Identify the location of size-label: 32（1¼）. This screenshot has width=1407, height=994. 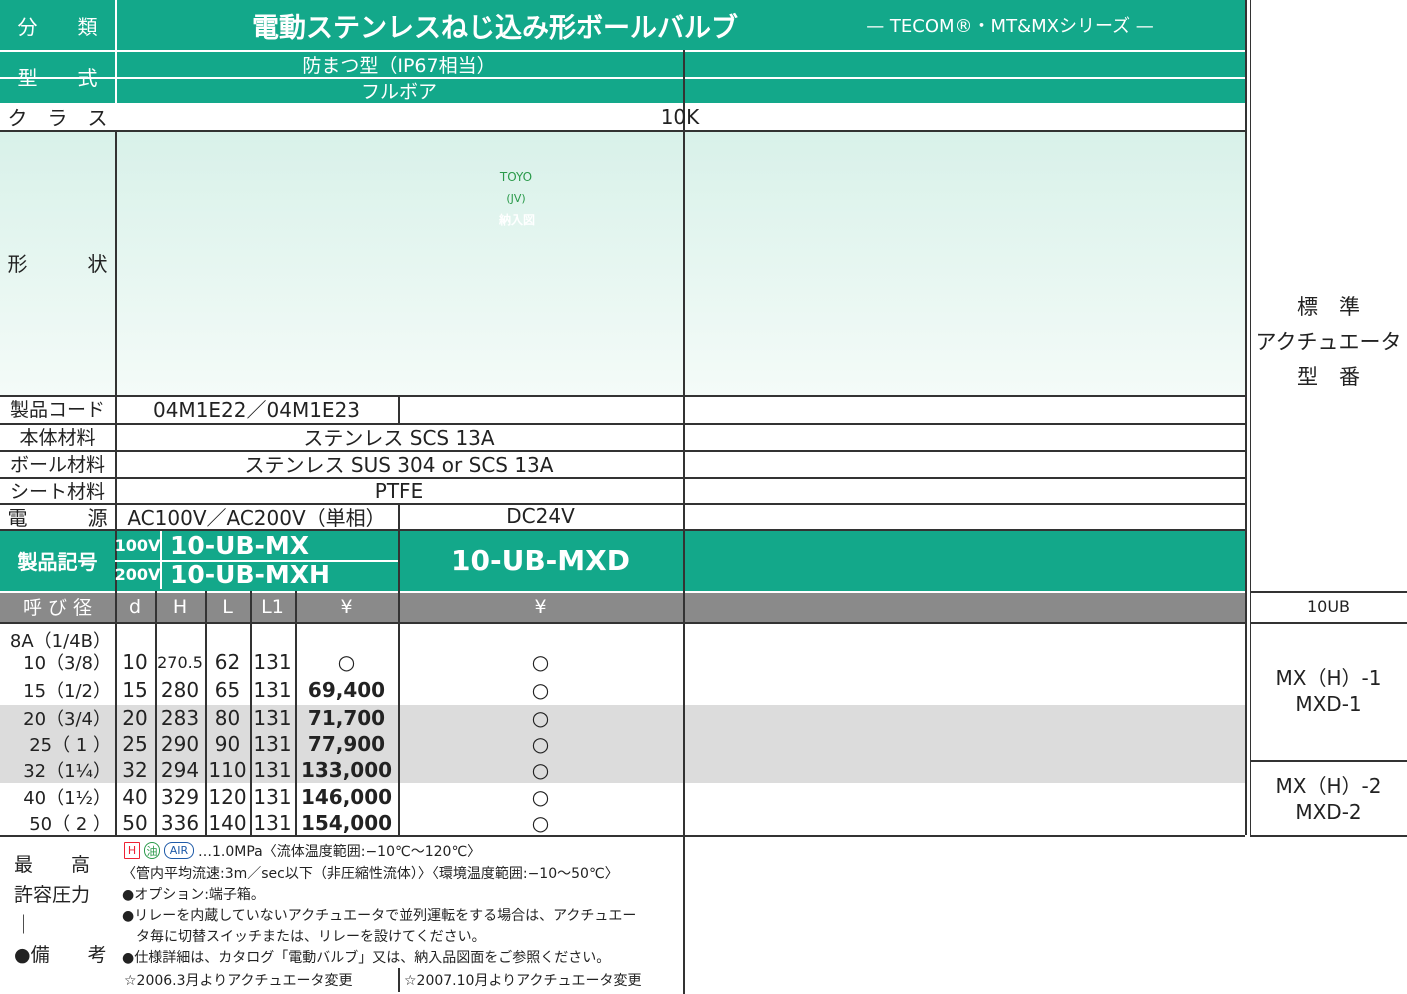
(67, 771).